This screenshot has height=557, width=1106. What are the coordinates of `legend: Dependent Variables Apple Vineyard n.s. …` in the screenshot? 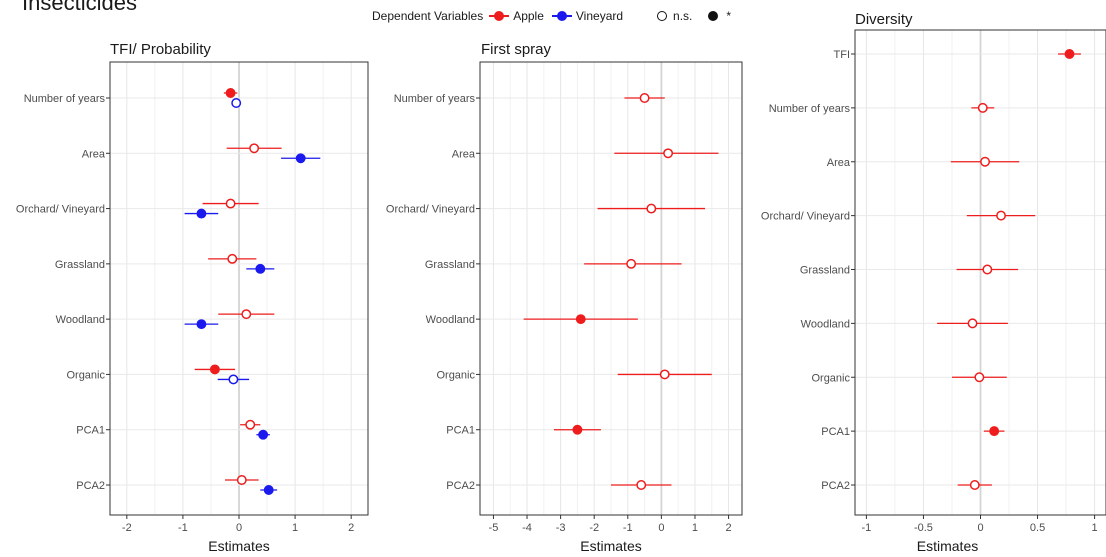 It's located at (551, 16).